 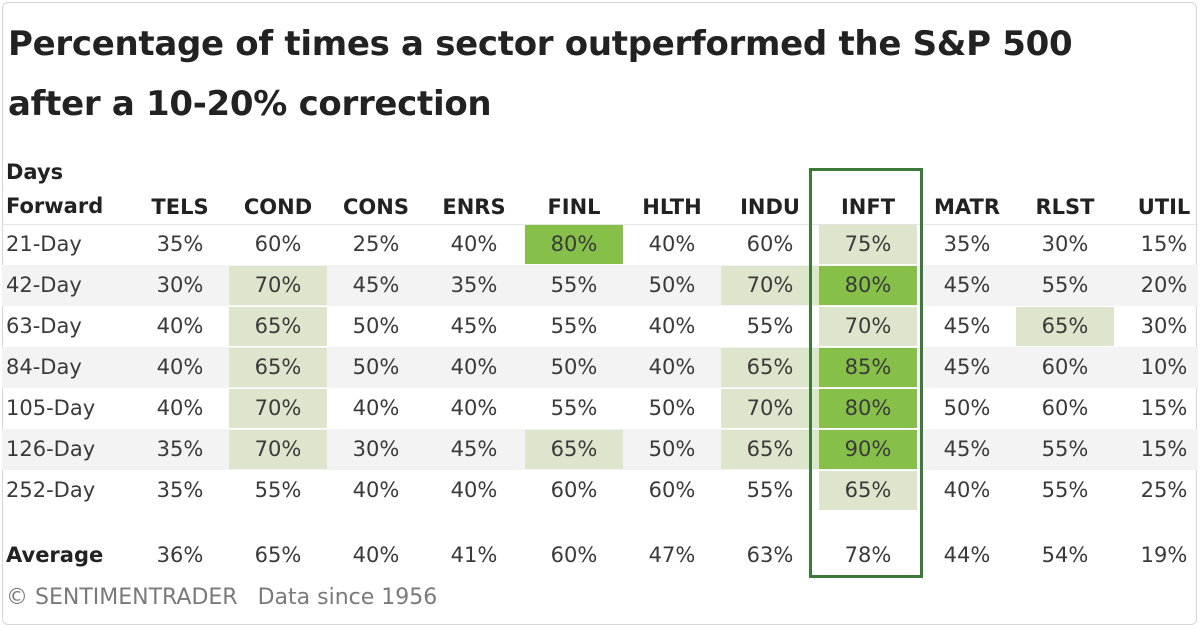 I want to click on inft-highlight-box, so click(x=866, y=373).